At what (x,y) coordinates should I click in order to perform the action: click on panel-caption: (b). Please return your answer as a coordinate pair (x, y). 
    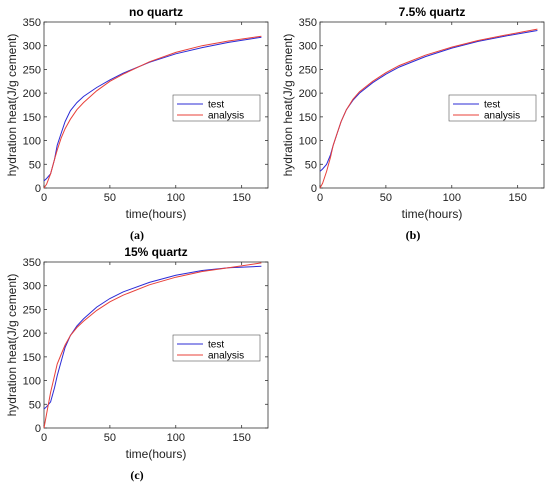
    Looking at the image, I should click on (413, 235).